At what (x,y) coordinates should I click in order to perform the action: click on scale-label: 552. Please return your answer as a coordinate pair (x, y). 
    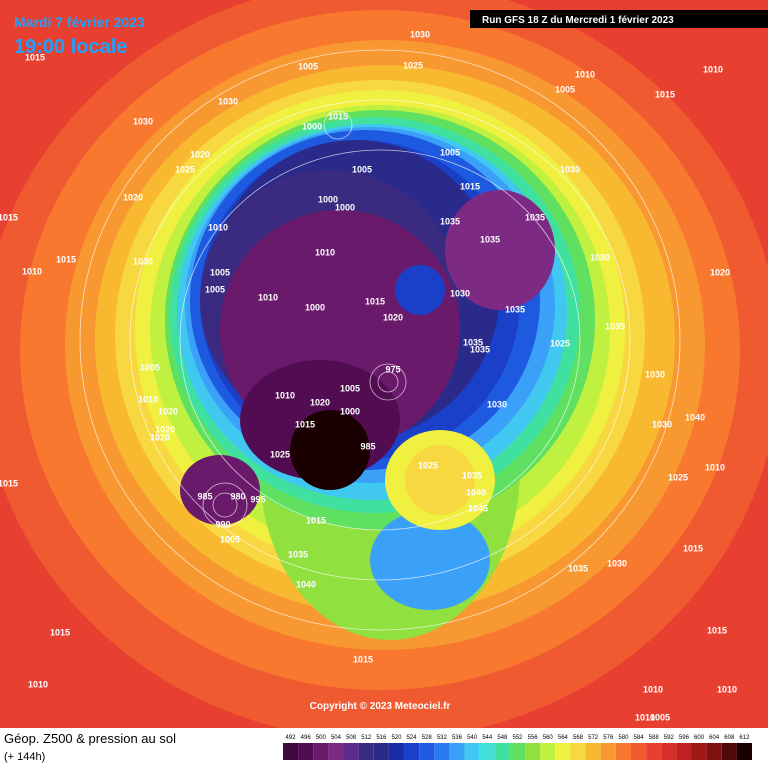
    Looking at the image, I should click on (517, 738).